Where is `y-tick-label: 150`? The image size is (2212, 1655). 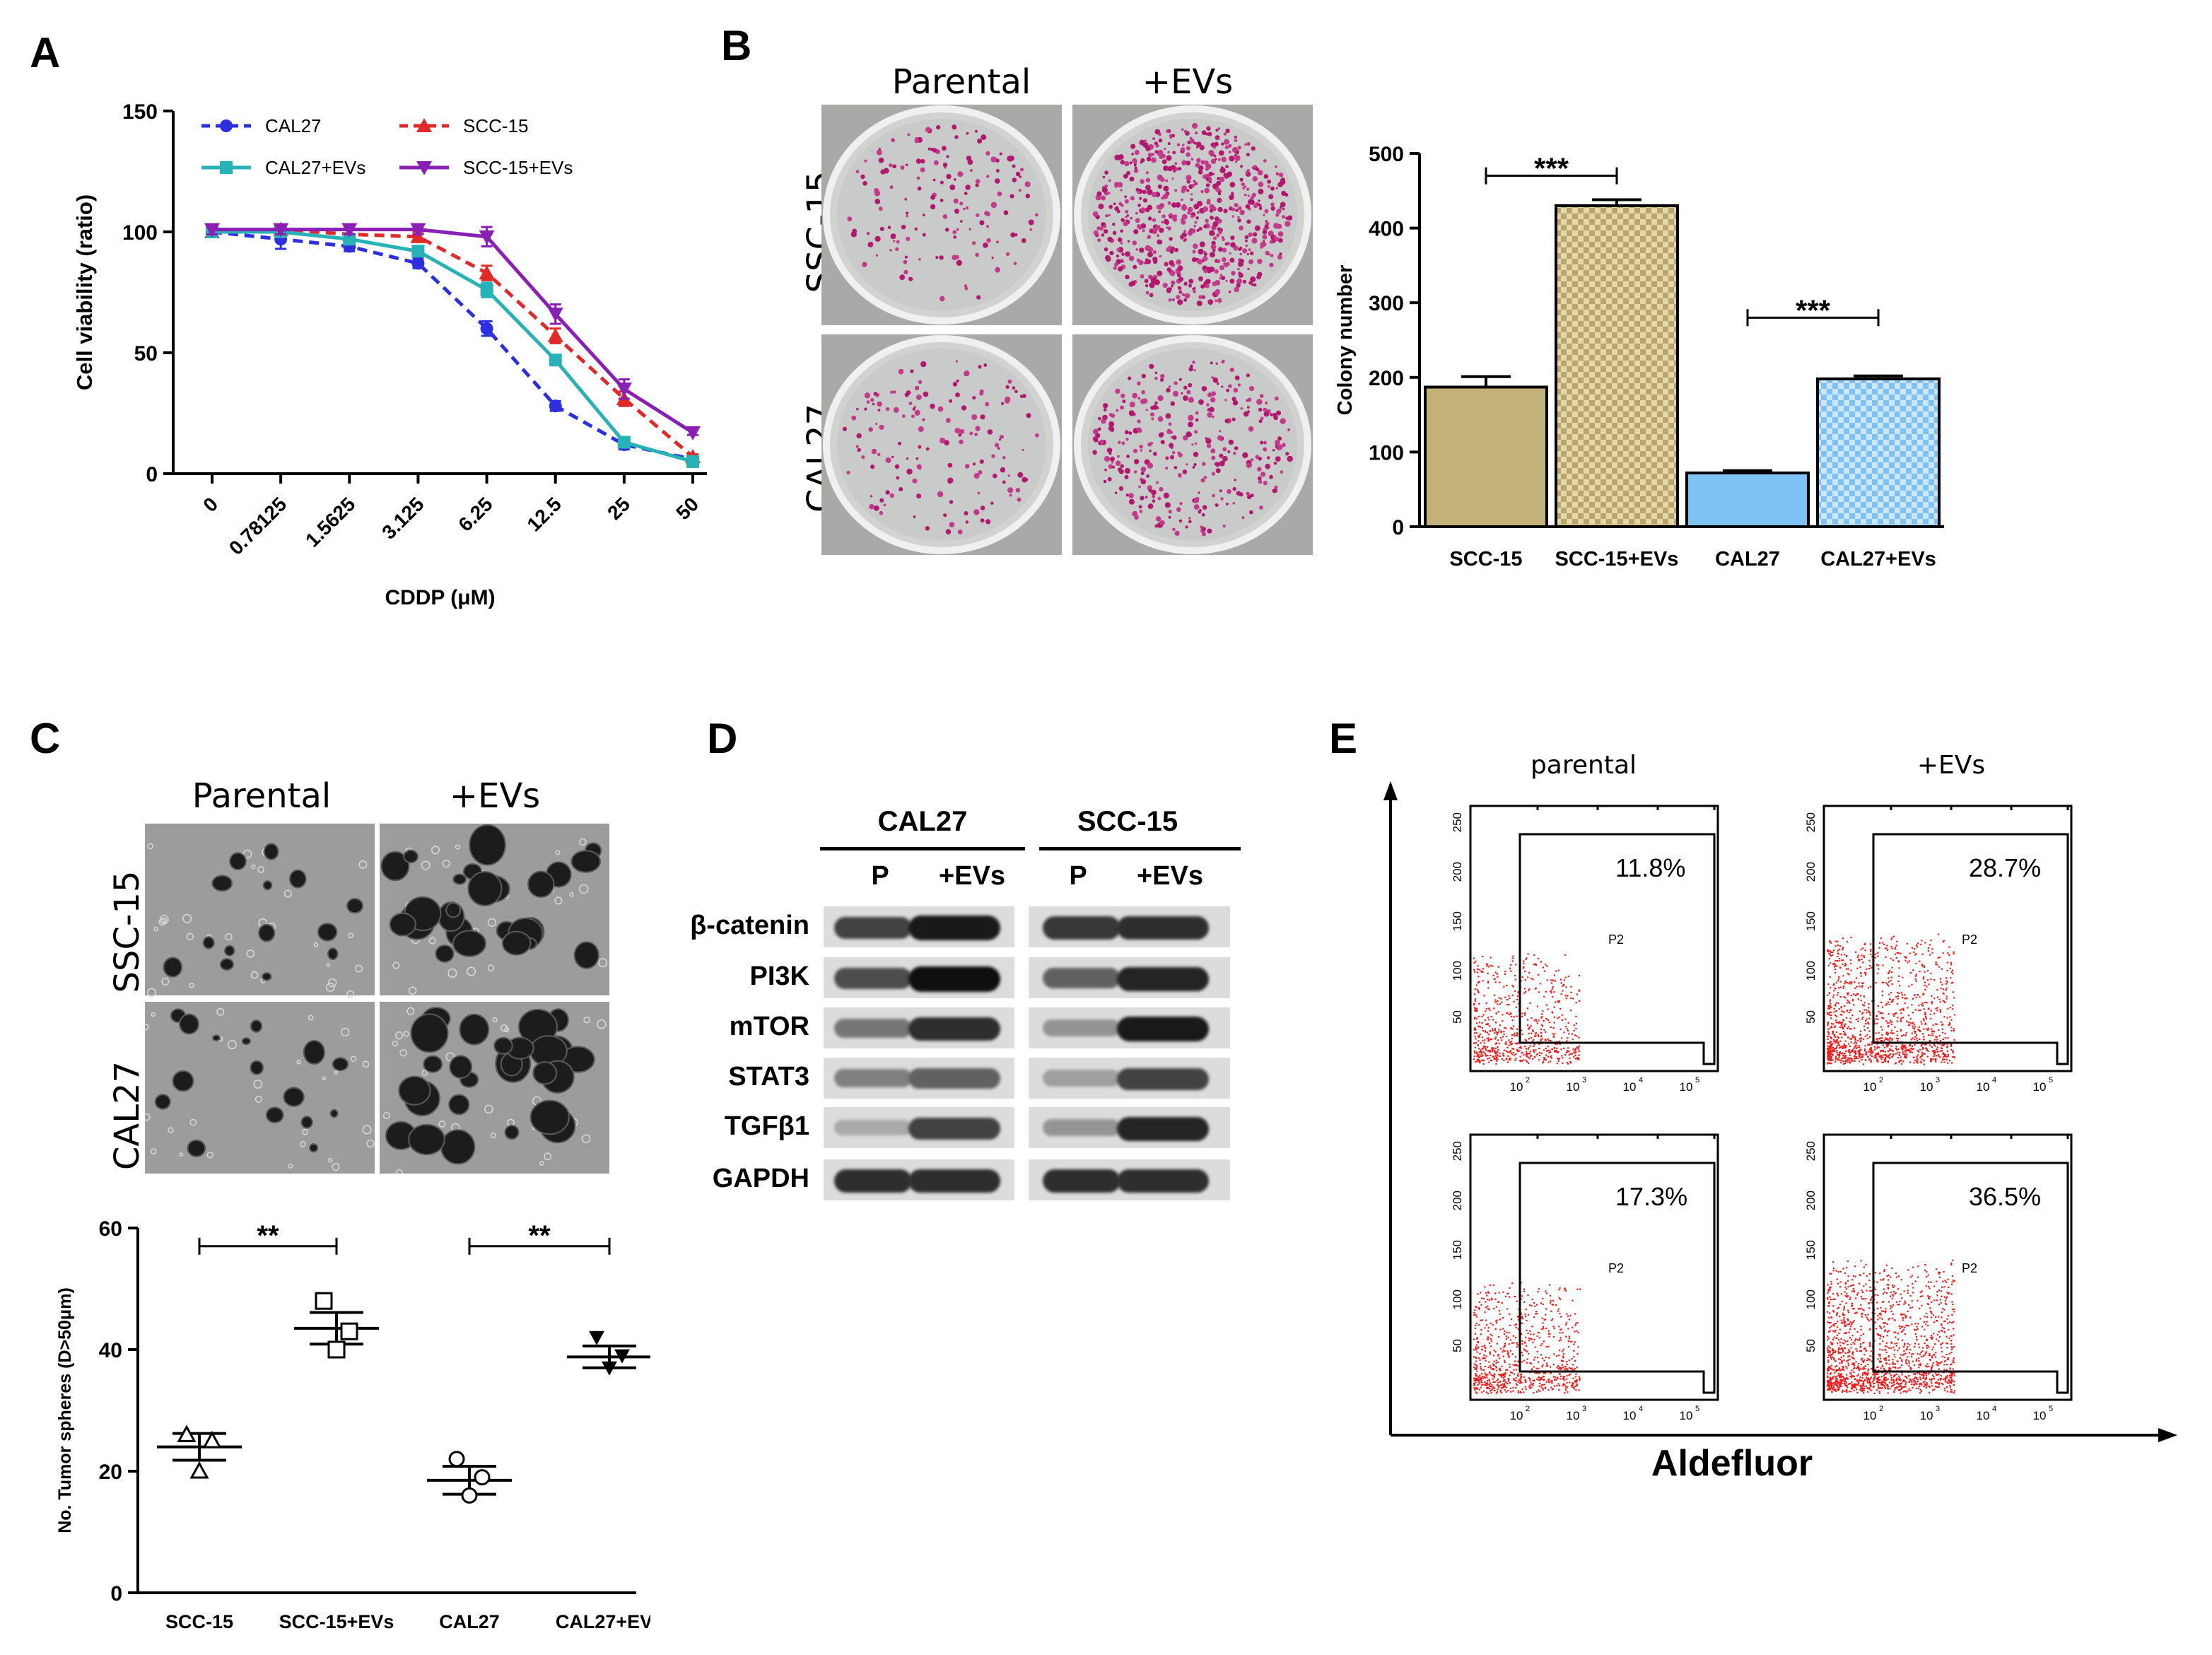
y-tick-label: 150 is located at coordinates (1457, 1250).